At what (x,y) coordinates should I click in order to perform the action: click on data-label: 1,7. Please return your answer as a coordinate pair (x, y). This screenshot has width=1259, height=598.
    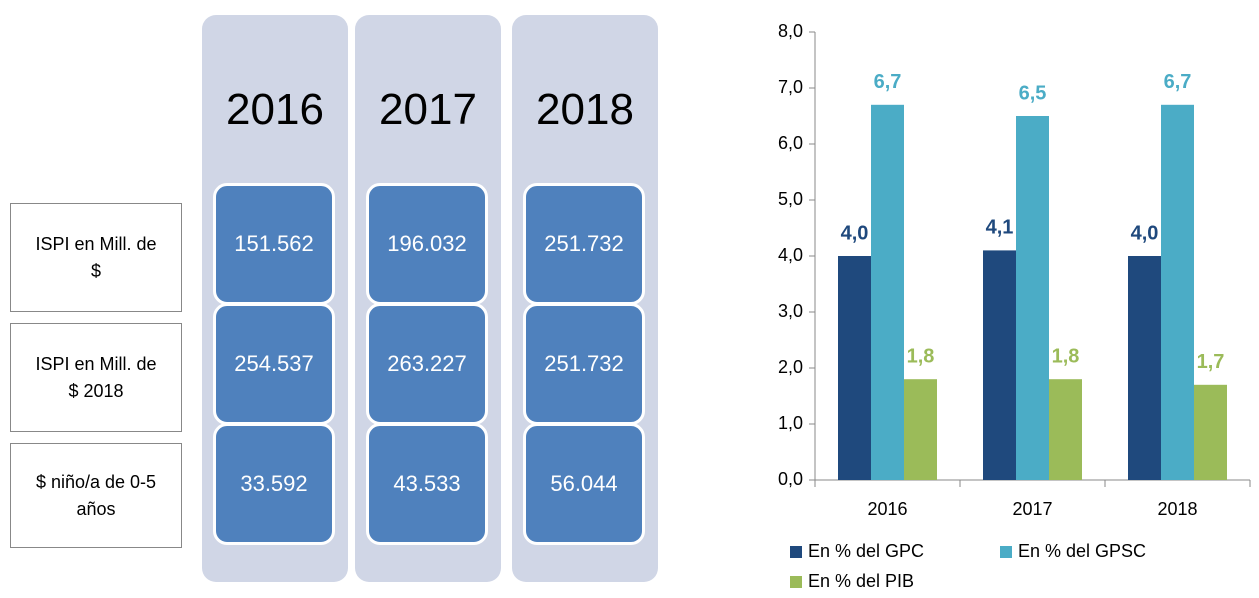
    Looking at the image, I should click on (1211, 362).